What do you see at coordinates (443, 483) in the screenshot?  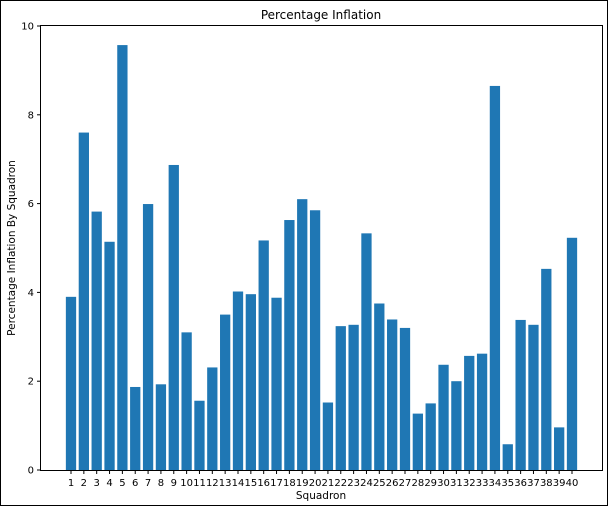 I see `x-tick-label: 30` at bounding box center [443, 483].